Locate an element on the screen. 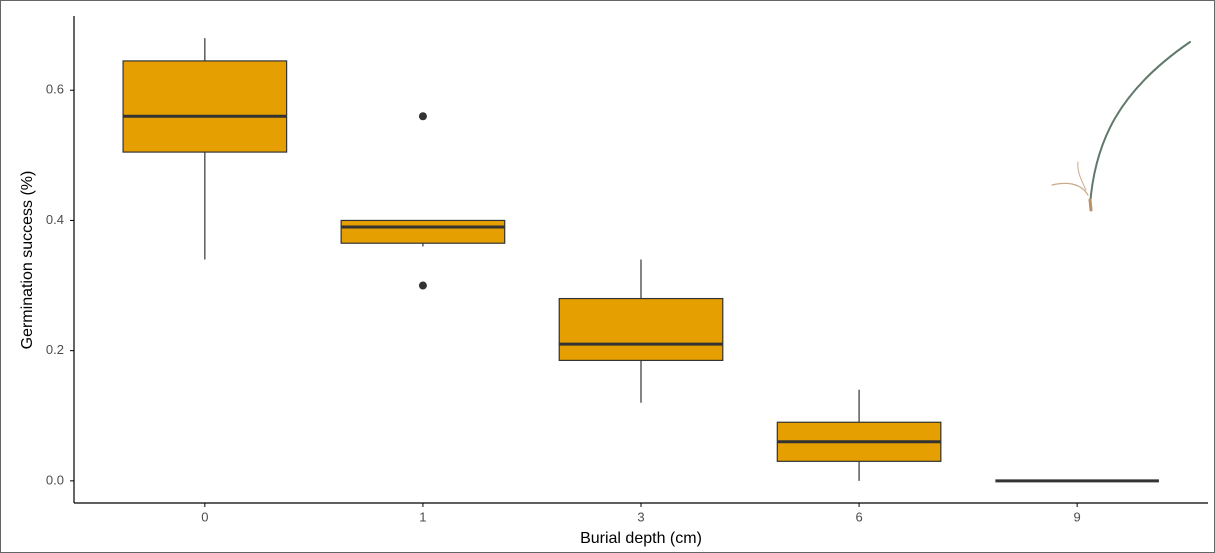 The width and height of the screenshot is (1215, 553). x-tick-label: 9 is located at coordinates (1077, 516).